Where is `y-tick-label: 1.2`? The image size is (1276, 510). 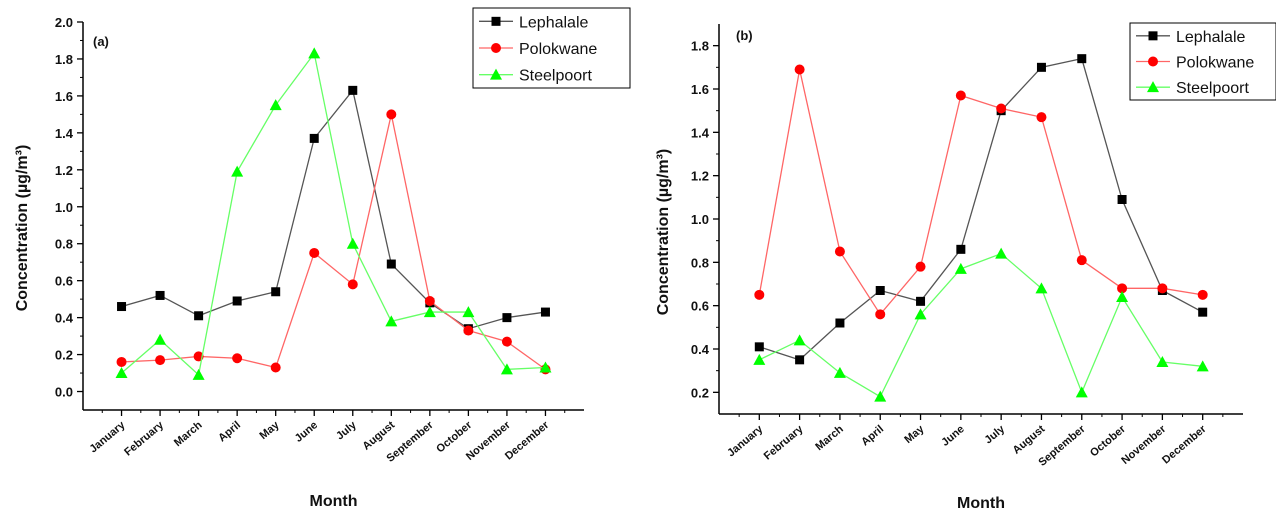
y-tick-label: 1.2 is located at coordinates (700, 176).